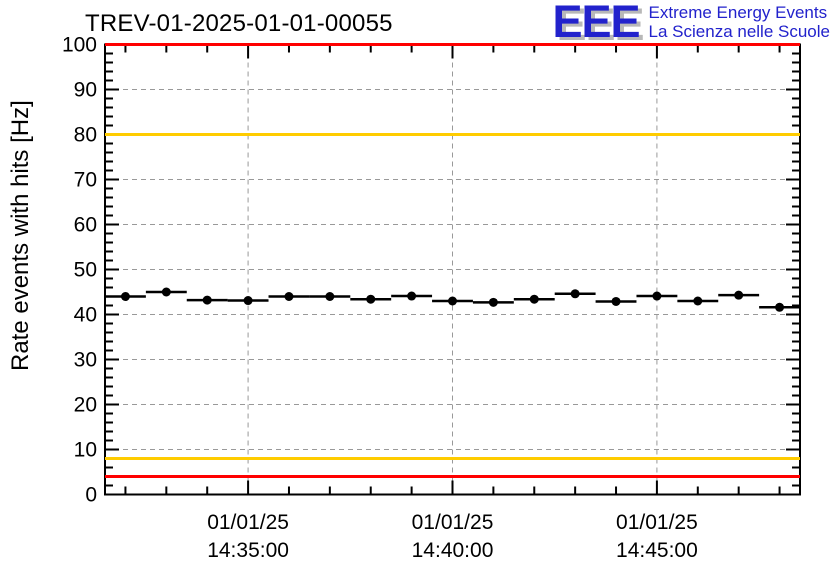 Image resolution: width=836 pixels, height=572 pixels. What do you see at coordinates (248, 550) in the screenshot?
I see `x-tick-time-label: 14:35:00` at bounding box center [248, 550].